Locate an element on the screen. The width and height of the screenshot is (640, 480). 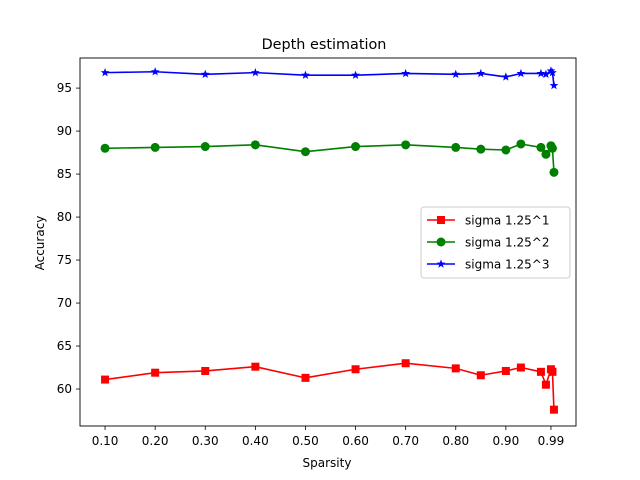
x-tick-label: 0.10 is located at coordinates (105, 441).